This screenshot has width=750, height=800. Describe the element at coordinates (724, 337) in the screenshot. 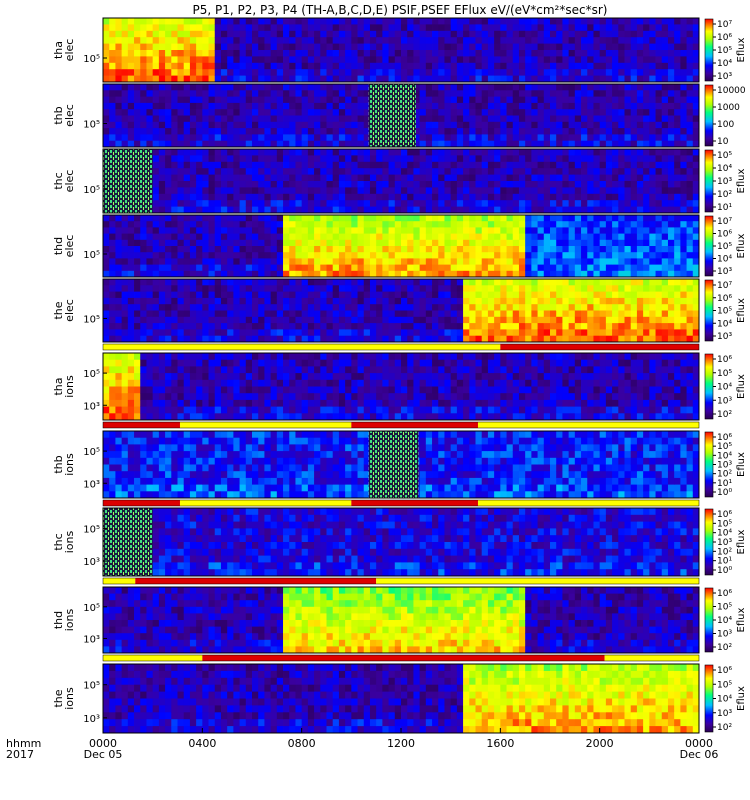

I see `colorbar-tick-label: 10³` at that location.